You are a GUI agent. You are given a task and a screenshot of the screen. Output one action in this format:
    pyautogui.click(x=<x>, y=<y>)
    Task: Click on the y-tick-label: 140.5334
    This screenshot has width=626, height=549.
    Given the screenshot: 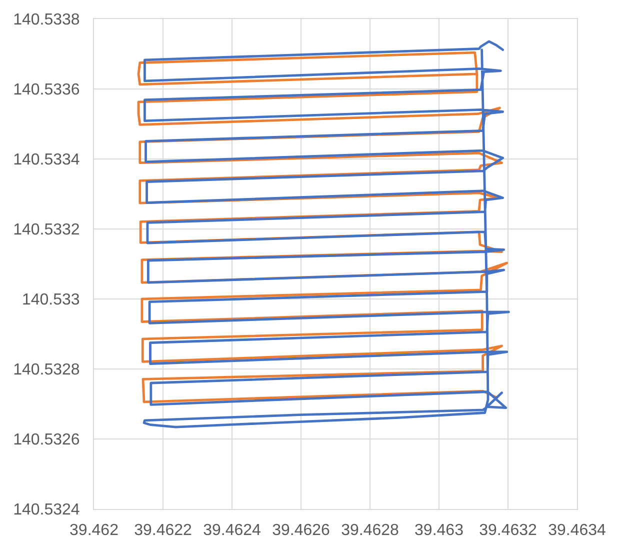 What is the action you would take?
    pyautogui.click(x=46, y=160)
    